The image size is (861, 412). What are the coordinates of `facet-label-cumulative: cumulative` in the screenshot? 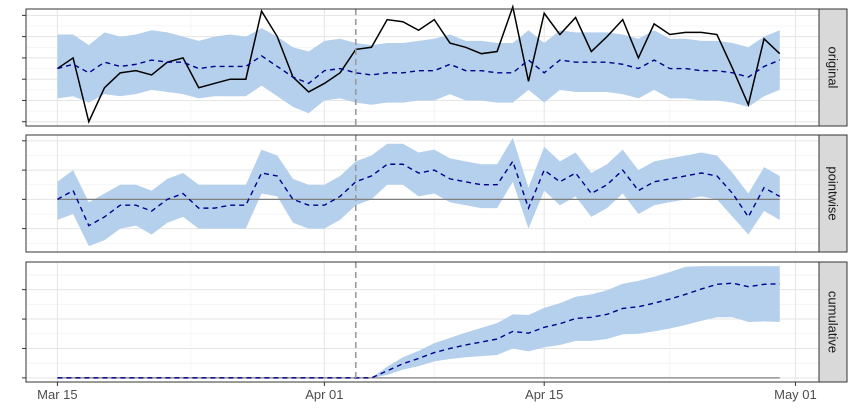 It's located at (833, 322).